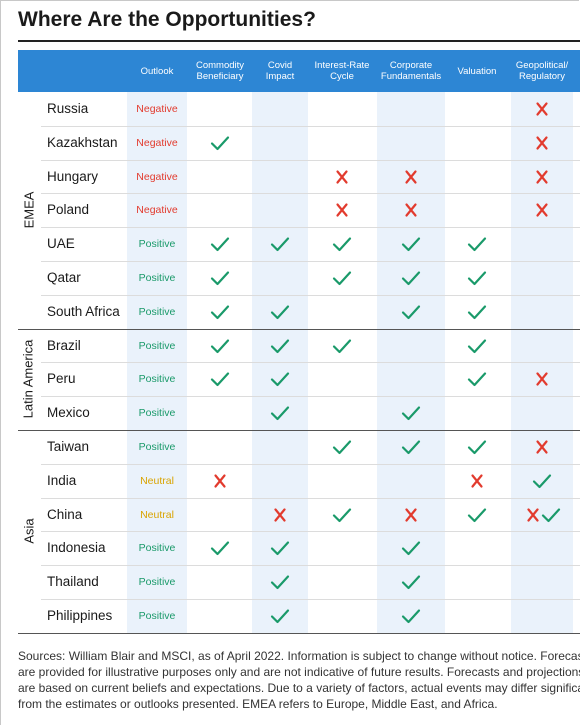  What do you see at coordinates (82, 142) in the screenshot?
I see `country-name: Kazakhstan` at bounding box center [82, 142].